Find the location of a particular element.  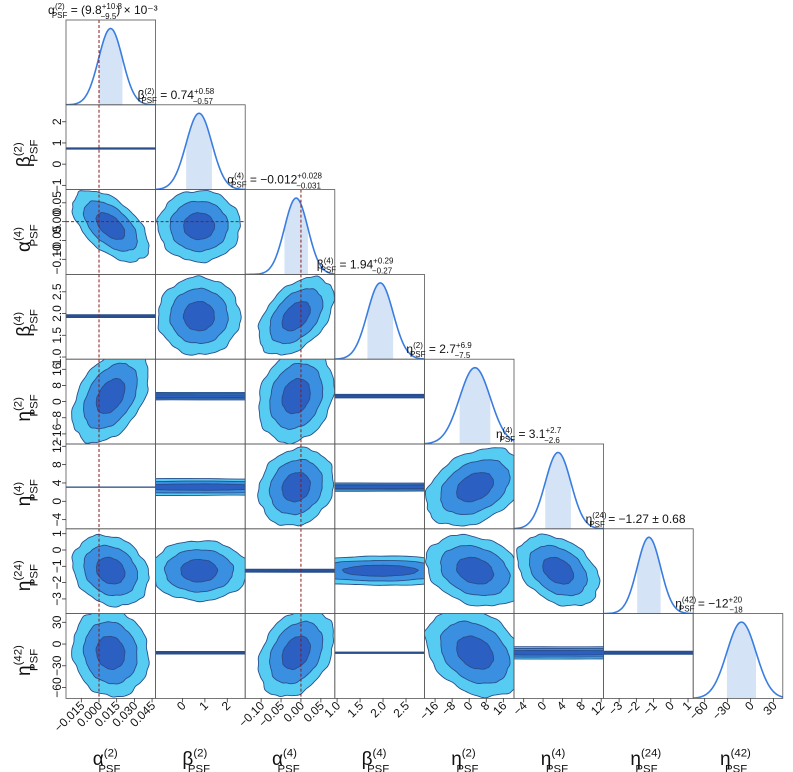

y-axis-label-3: β(4) PSF is located at coordinates (26, 323).